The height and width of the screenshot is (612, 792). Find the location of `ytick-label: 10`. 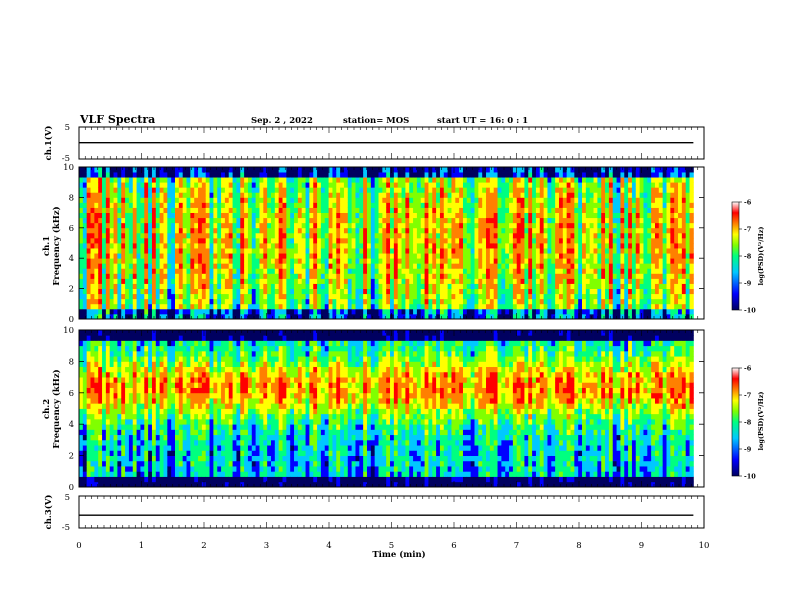

ytick-label: 10 is located at coordinates (68, 168).